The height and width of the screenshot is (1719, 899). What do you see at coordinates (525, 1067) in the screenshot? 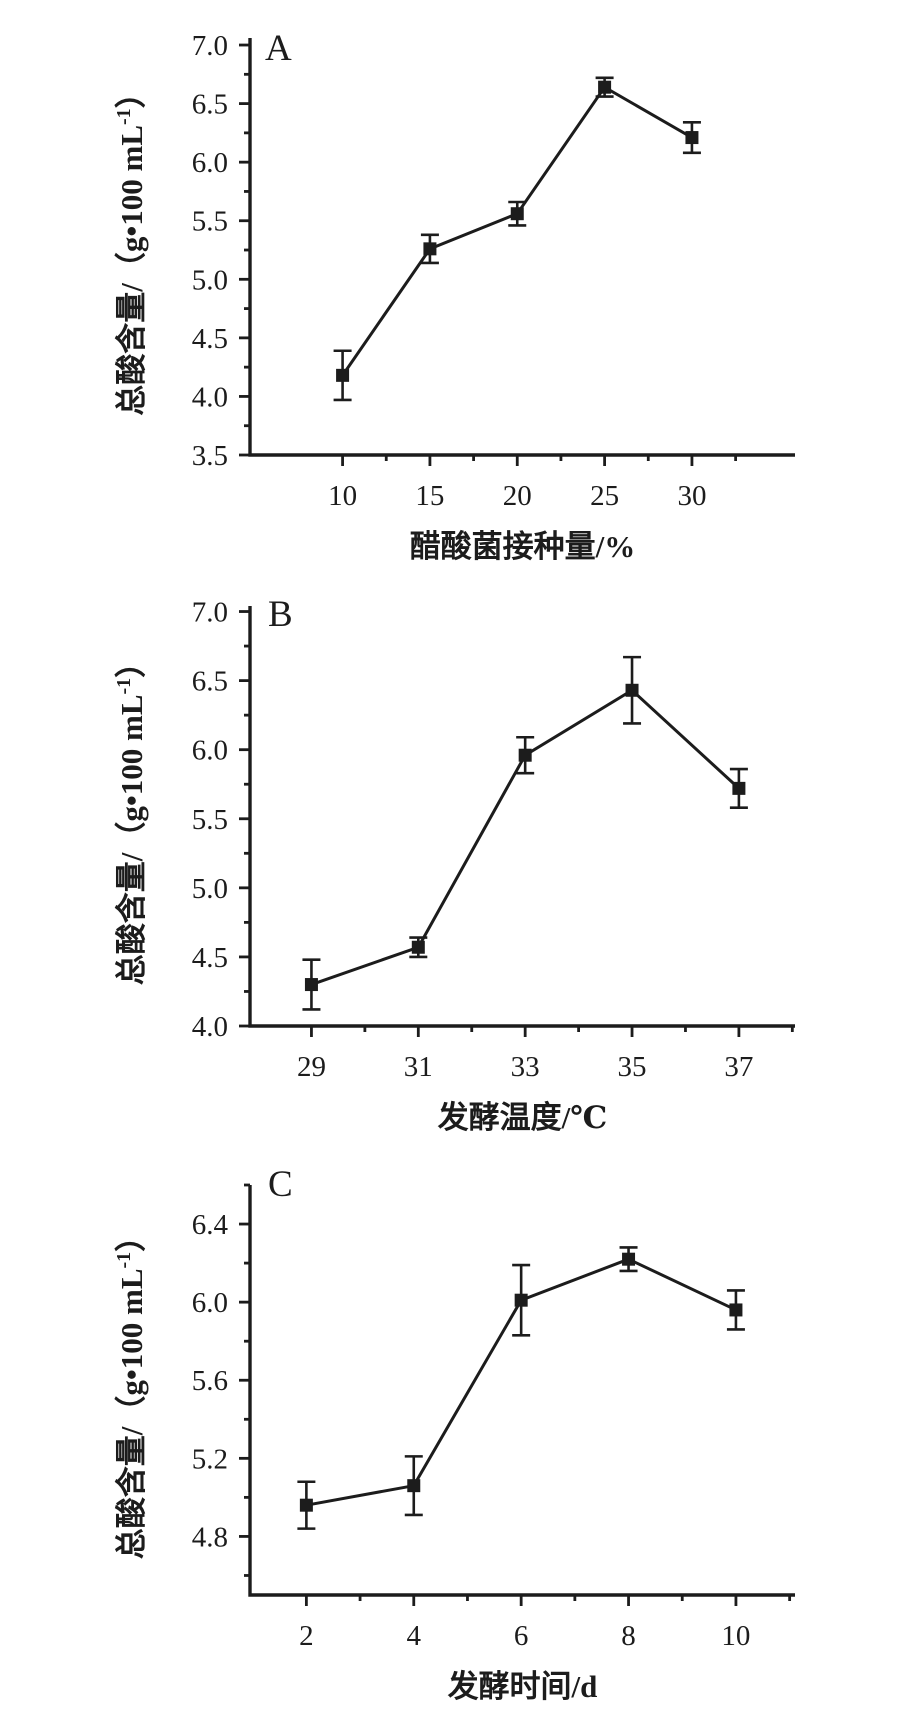
I see `x-tick-label: 33` at bounding box center [525, 1067].